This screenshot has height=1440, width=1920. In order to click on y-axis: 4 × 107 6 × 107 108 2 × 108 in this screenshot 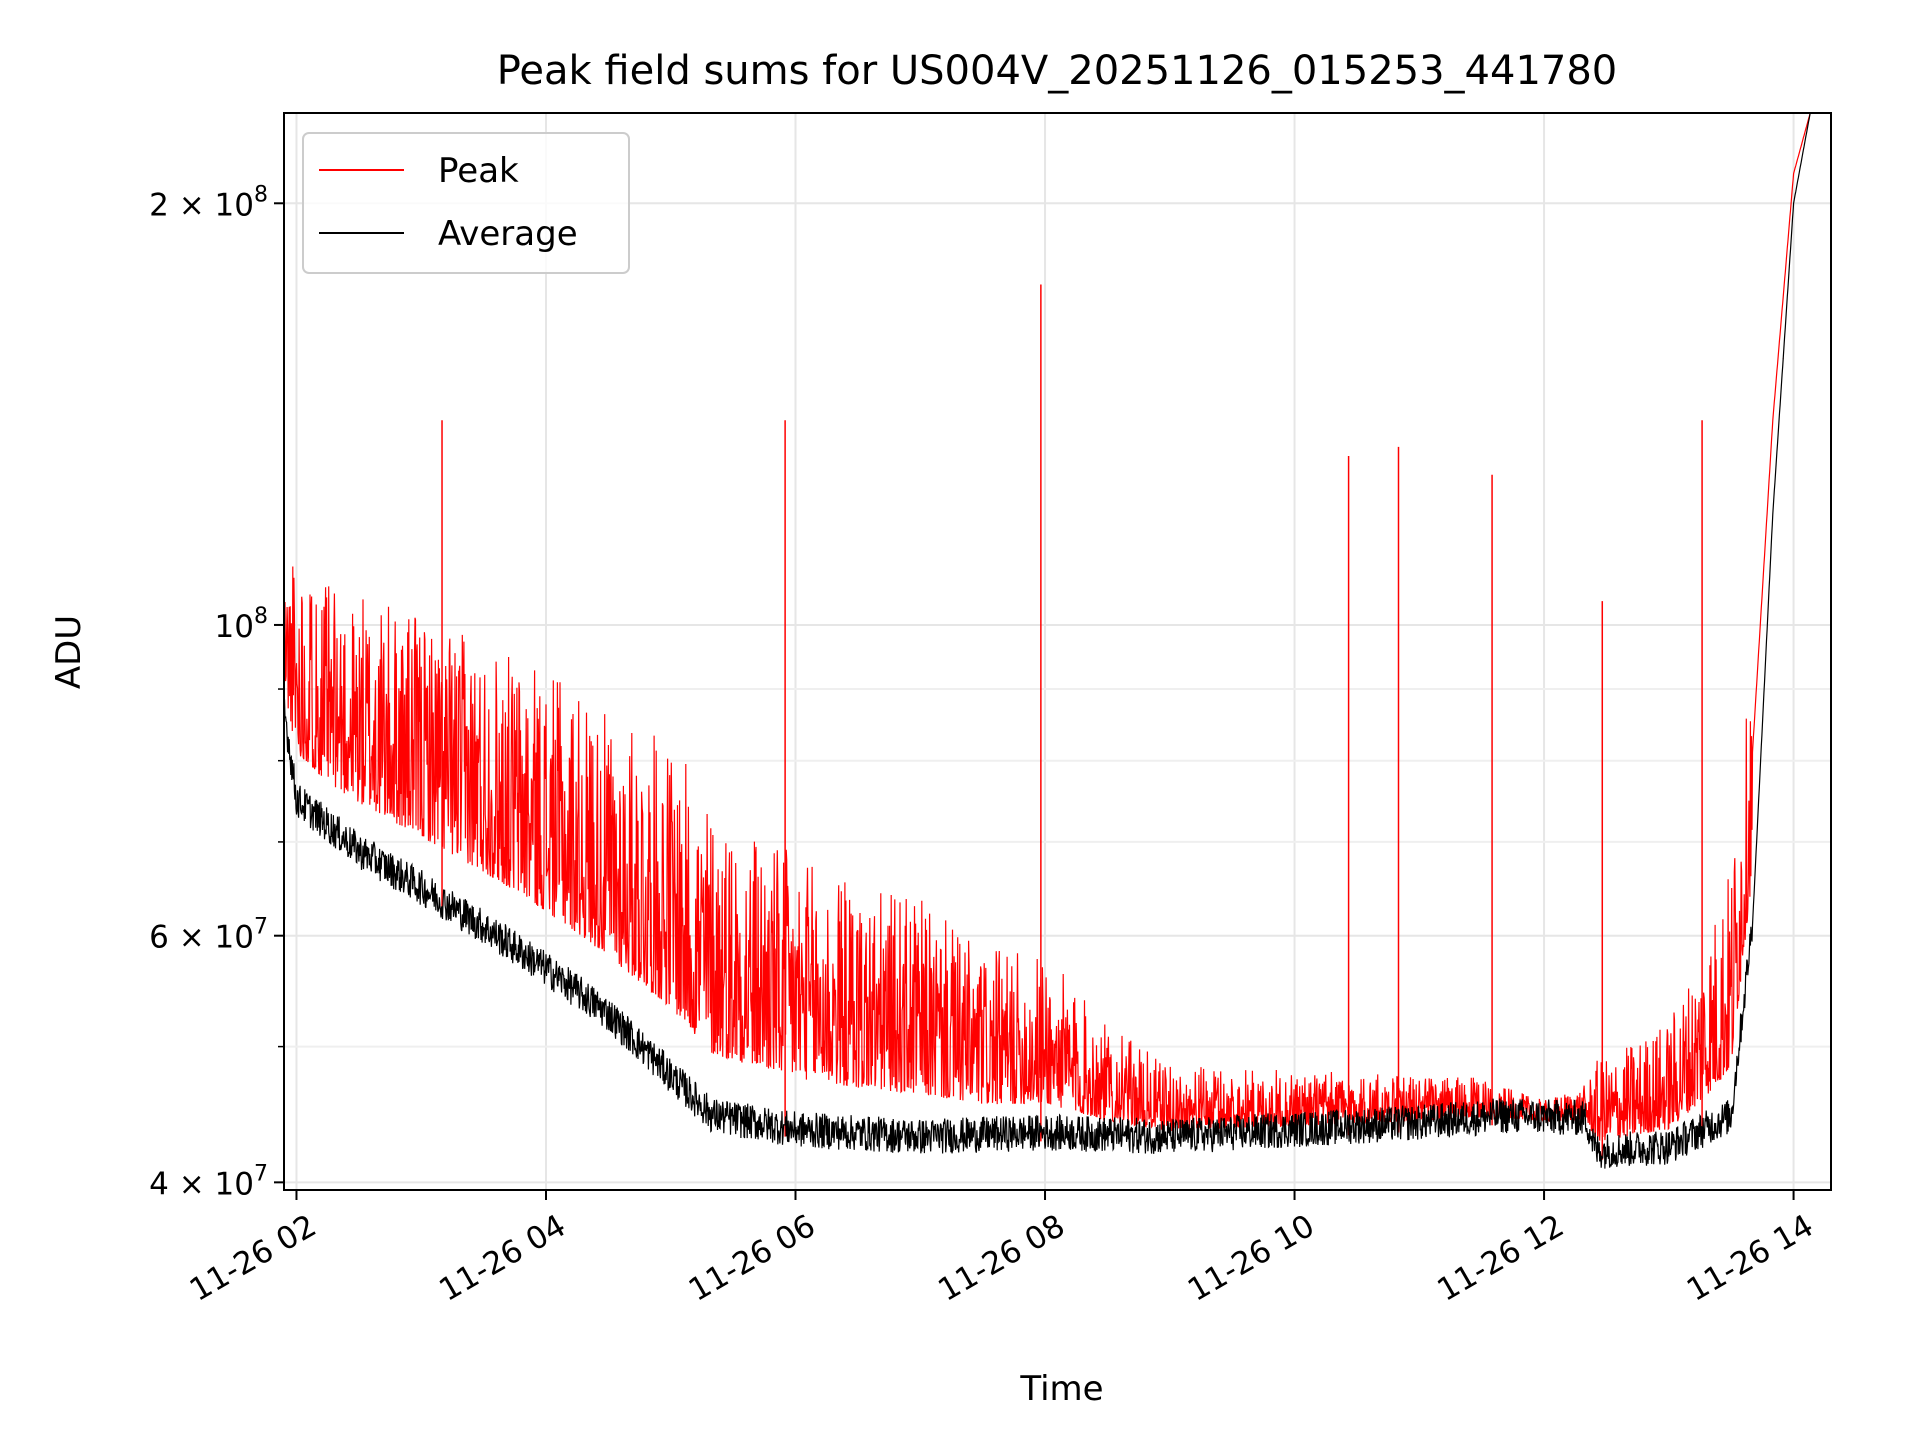, I will do `click(216, 692)`.